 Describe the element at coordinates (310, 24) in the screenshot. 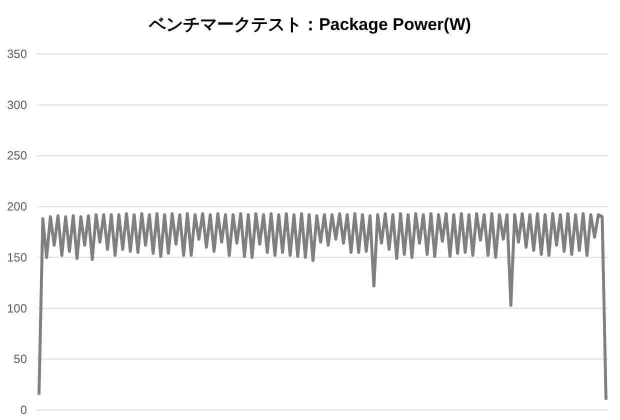

I see `chart-title: ベンチマークテスト：Package Power(W)` at that location.